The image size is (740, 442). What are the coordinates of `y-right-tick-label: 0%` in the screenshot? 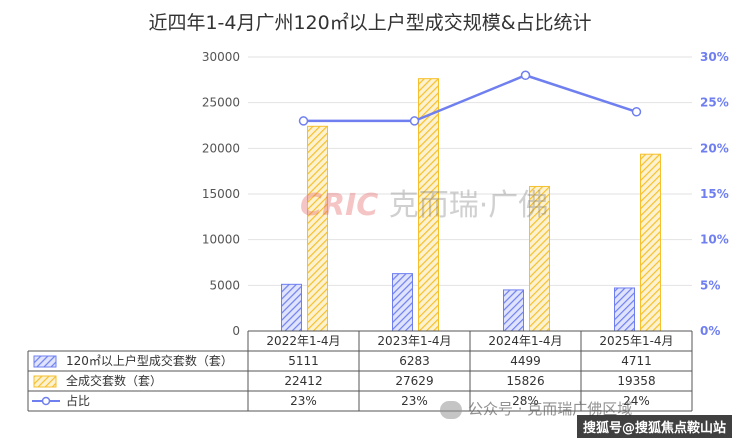 It's located at (710, 331).